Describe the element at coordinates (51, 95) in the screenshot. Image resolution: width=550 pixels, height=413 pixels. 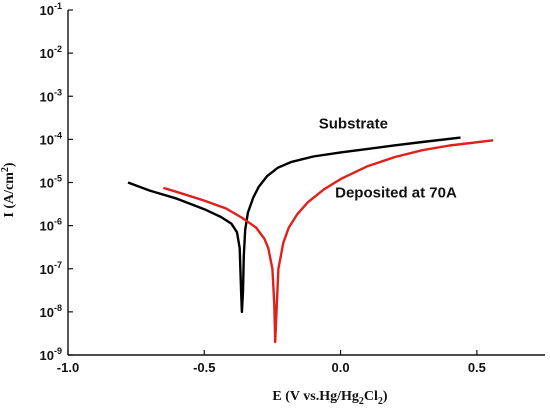
I see `y-tick-label: 10⁻³` at that location.